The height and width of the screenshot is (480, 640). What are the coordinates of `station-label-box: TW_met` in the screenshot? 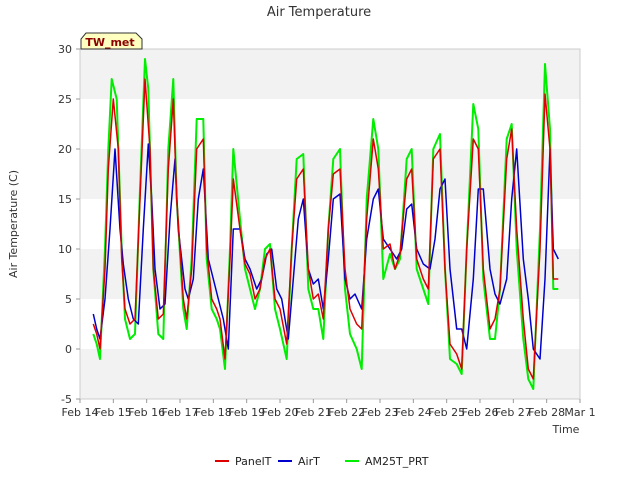 It's located at (111, 41).